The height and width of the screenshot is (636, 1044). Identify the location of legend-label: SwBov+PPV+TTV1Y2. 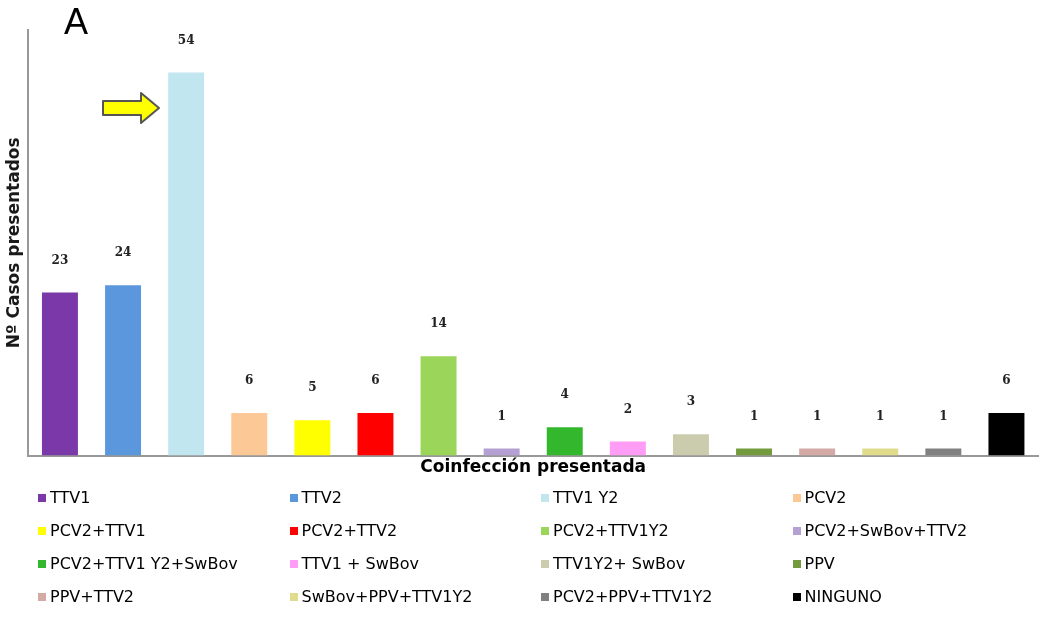
(387, 596).